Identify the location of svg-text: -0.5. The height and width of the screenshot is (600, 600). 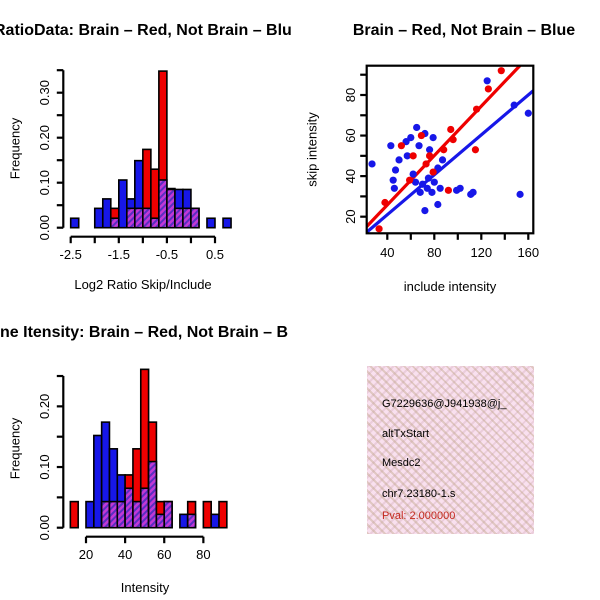
(167, 254).